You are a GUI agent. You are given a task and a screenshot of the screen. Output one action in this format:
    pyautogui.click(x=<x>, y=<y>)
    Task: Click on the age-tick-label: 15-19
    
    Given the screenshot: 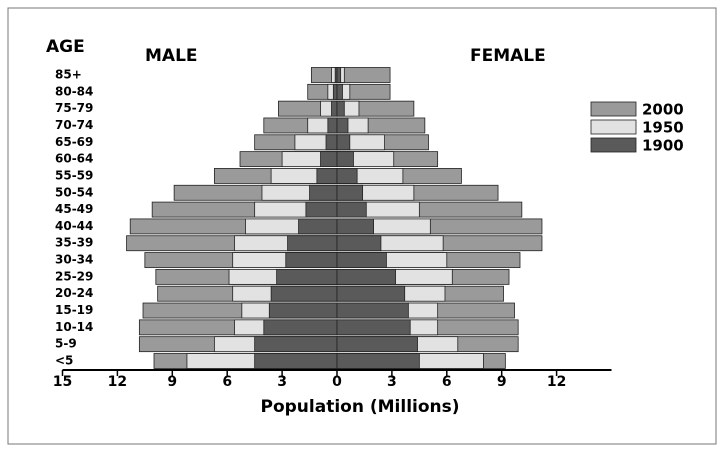 What is the action you would take?
    pyautogui.click(x=74, y=310)
    